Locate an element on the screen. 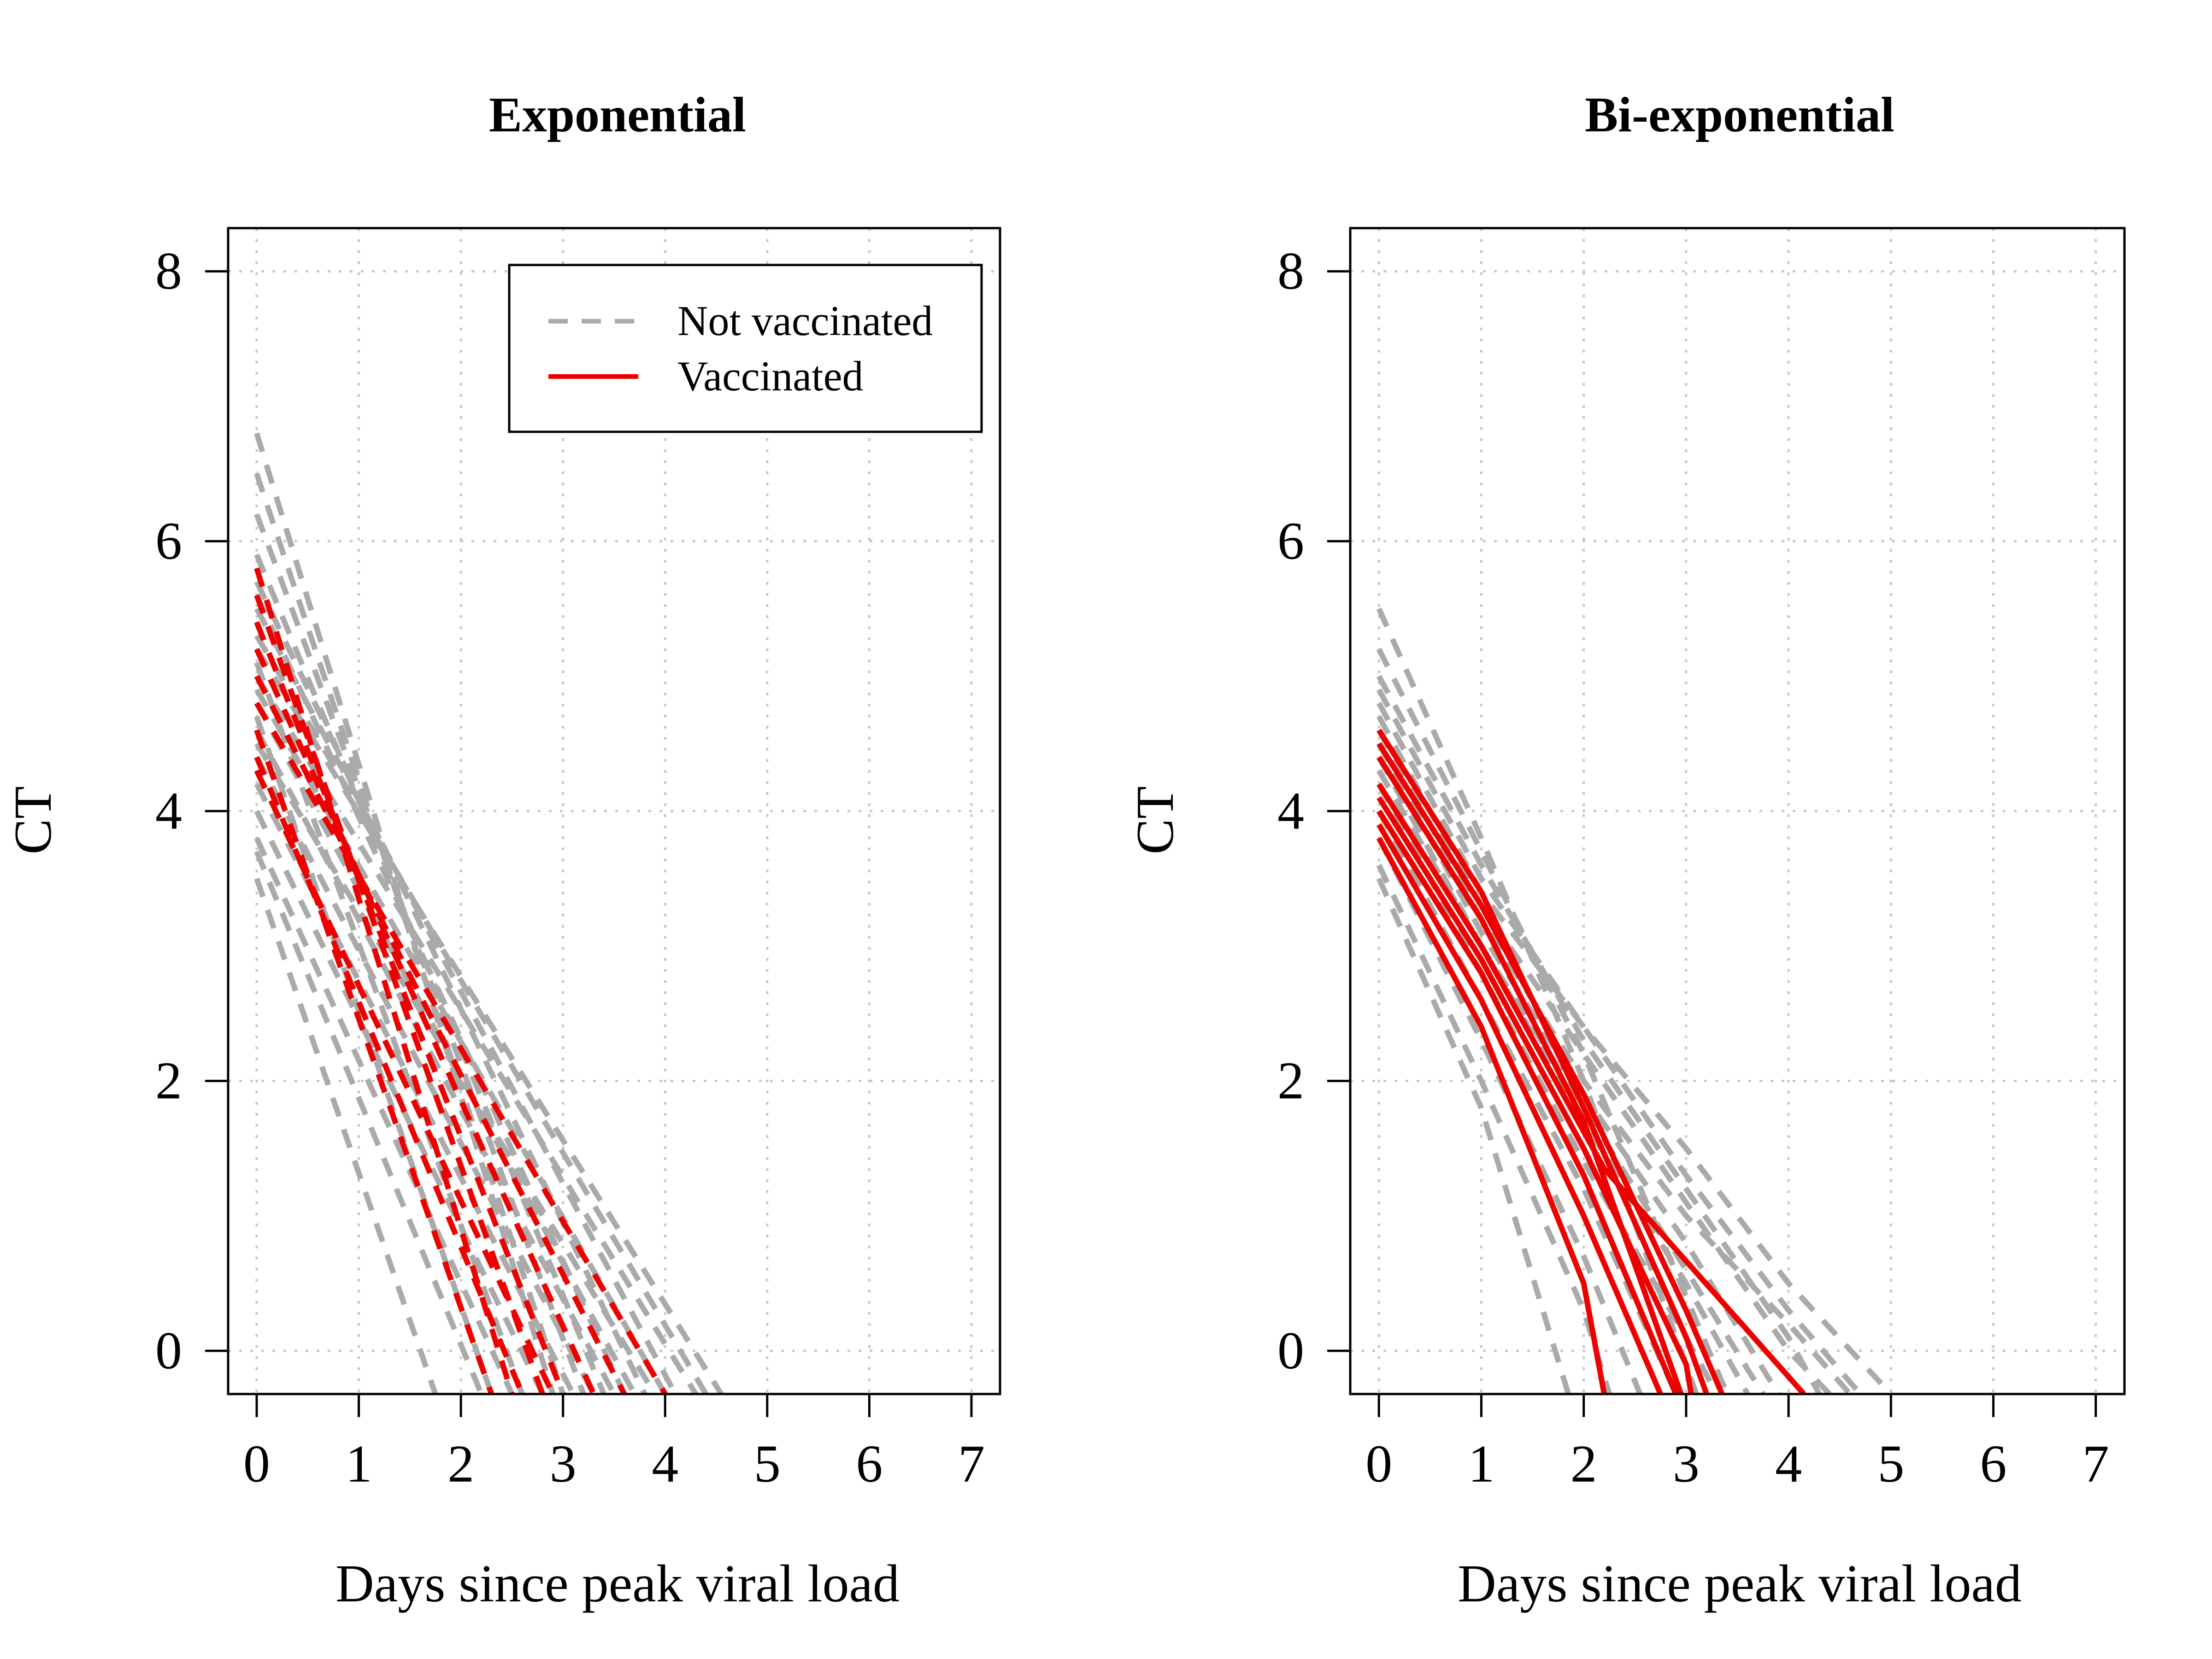  legend: Not vaccinated Vaccinated is located at coordinates (745, 348).